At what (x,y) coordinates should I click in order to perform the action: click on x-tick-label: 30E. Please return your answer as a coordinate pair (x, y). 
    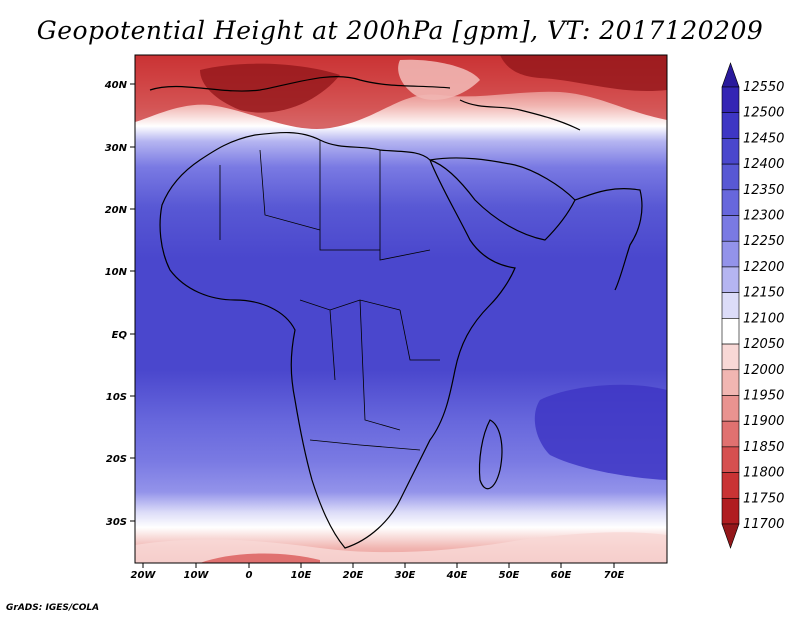
    Looking at the image, I should click on (405, 575).